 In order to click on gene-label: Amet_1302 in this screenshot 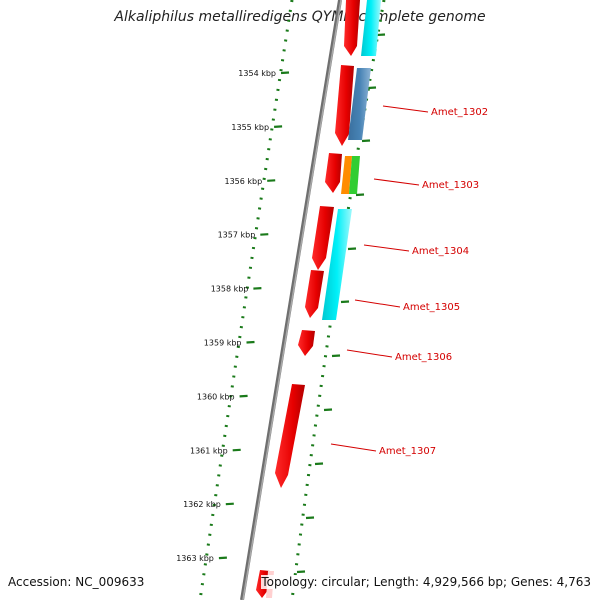, I will do `click(459, 112)`.